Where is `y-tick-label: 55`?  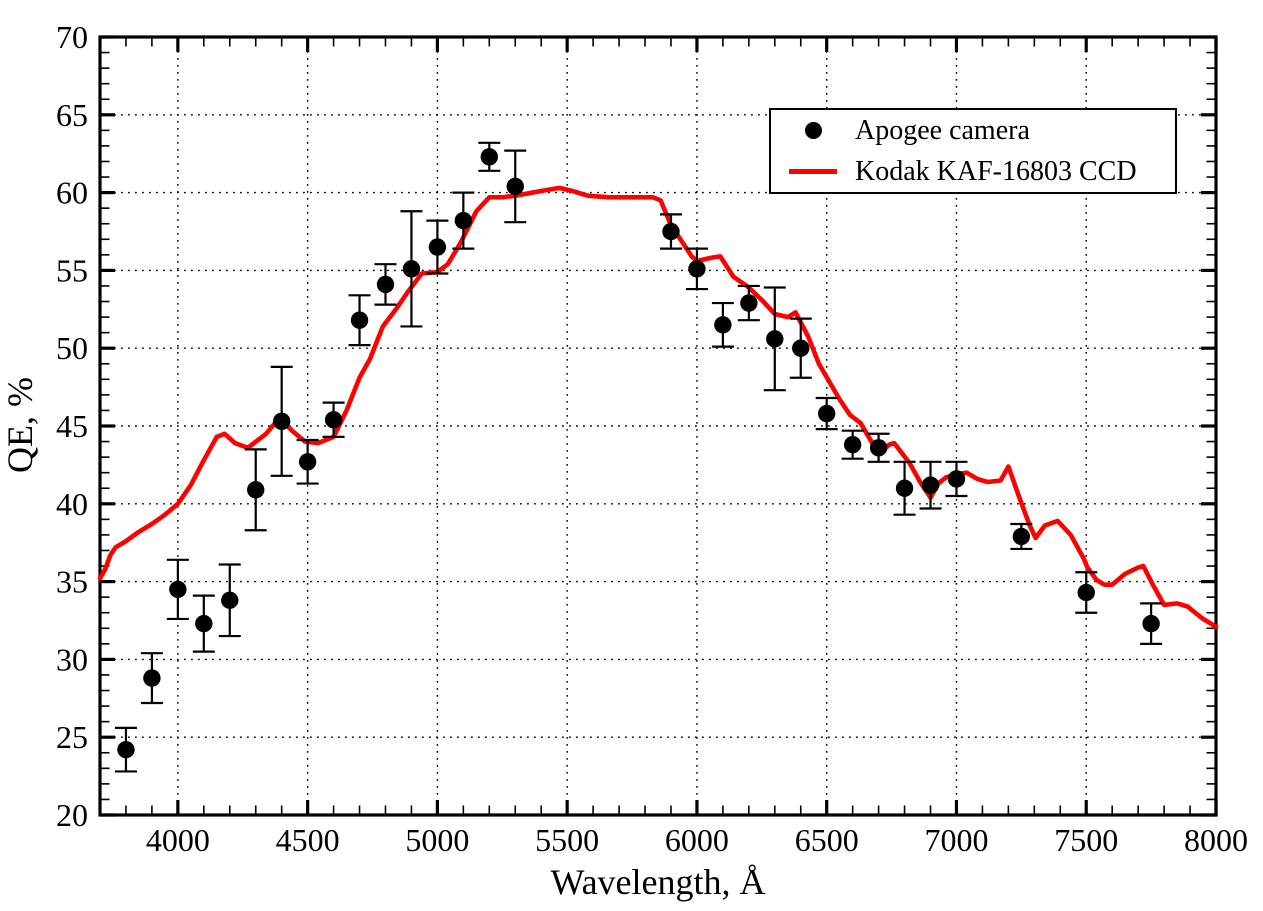
y-tick-label: 55 is located at coordinates (72, 270).